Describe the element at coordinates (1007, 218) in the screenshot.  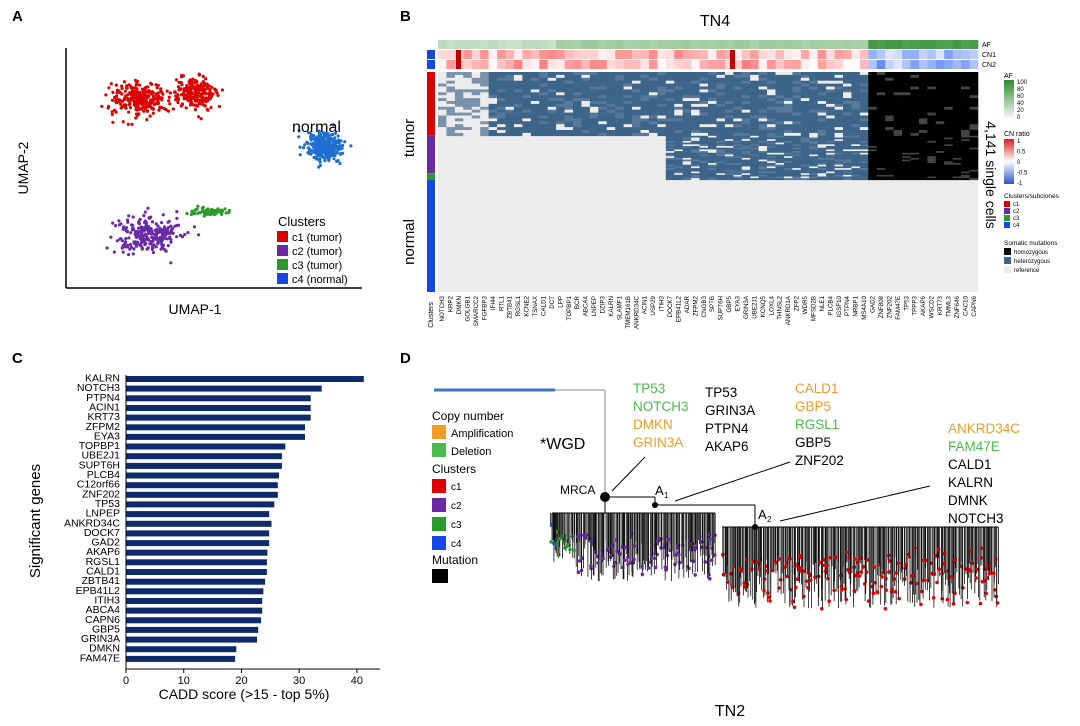
I see `legend-swatch-c3` at that location.